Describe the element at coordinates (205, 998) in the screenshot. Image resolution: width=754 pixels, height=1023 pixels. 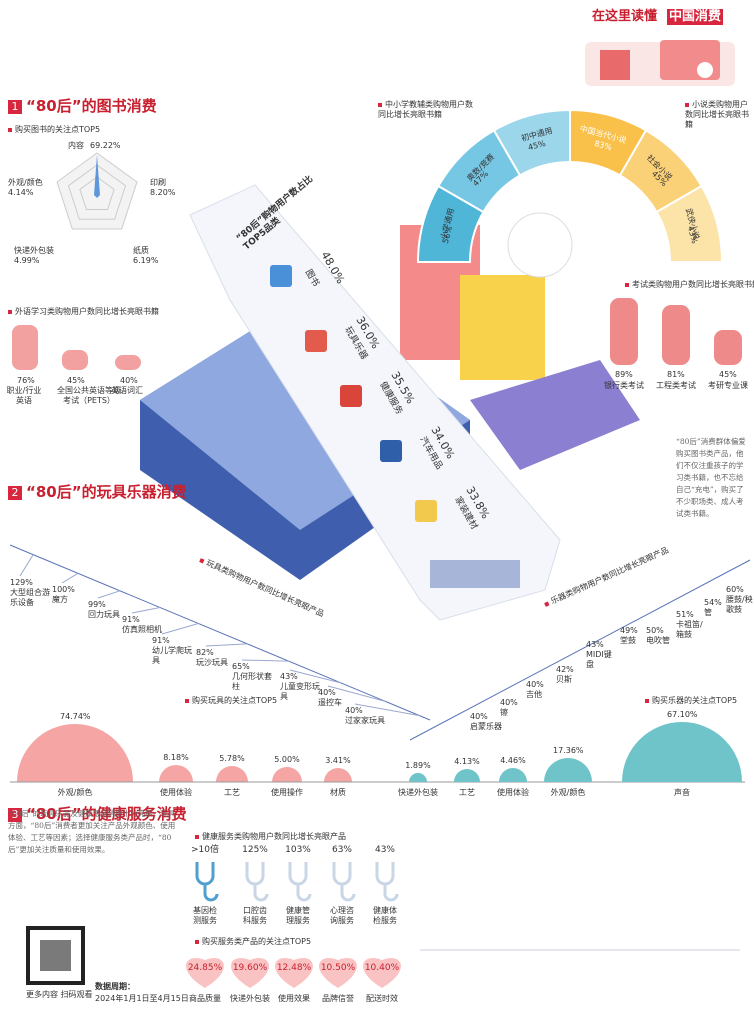
I see `focus-label: 商品质量` at that location.